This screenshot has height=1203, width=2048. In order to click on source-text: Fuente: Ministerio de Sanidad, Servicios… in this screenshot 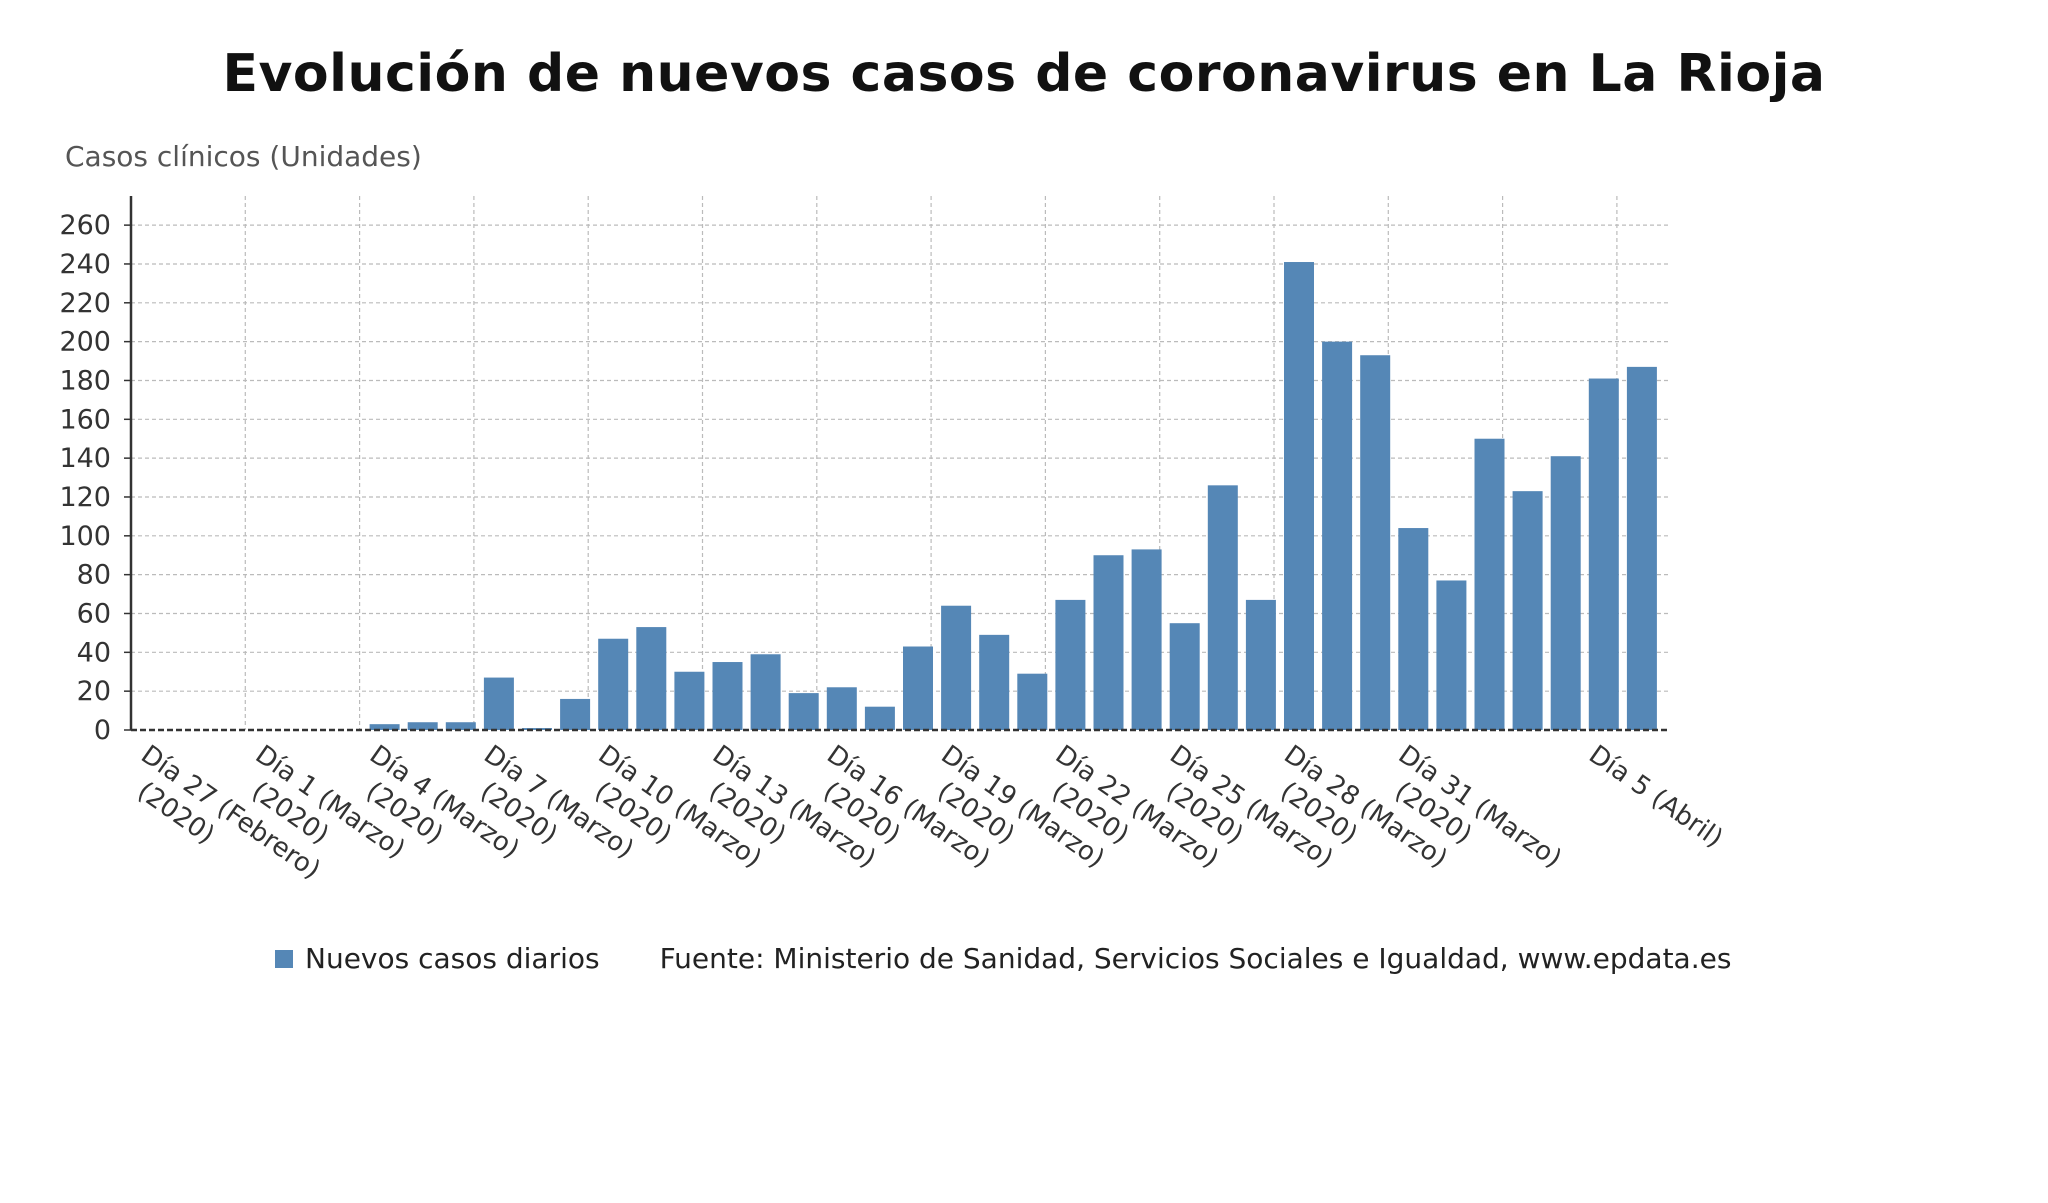, I will do `click(1195, 958)`.